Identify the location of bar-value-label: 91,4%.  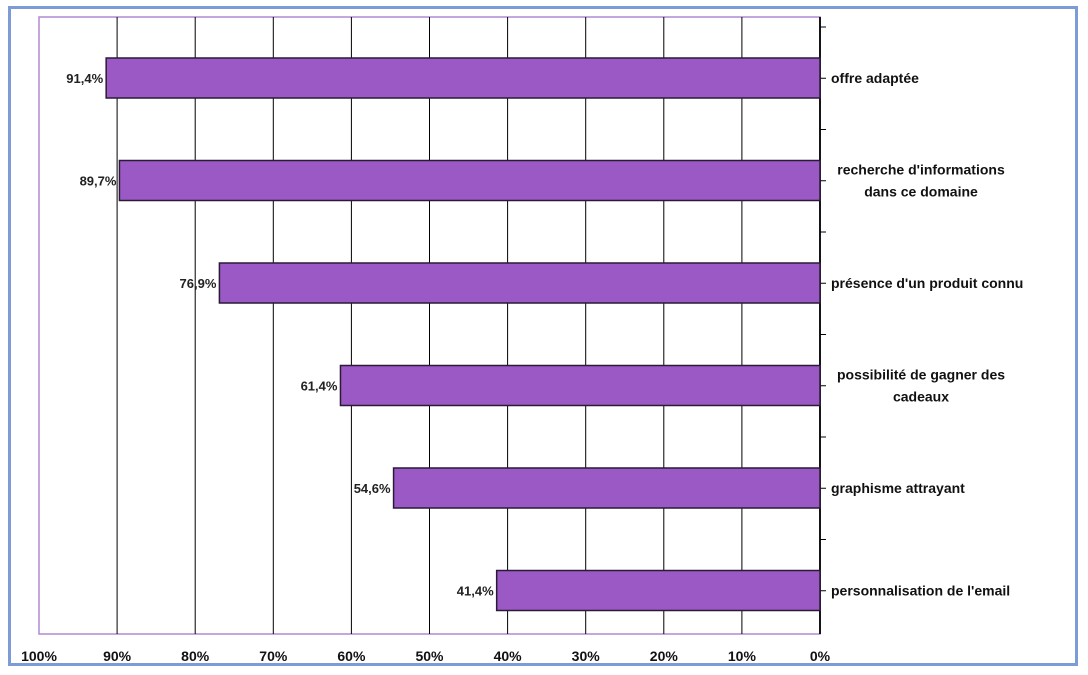
(84, 78).